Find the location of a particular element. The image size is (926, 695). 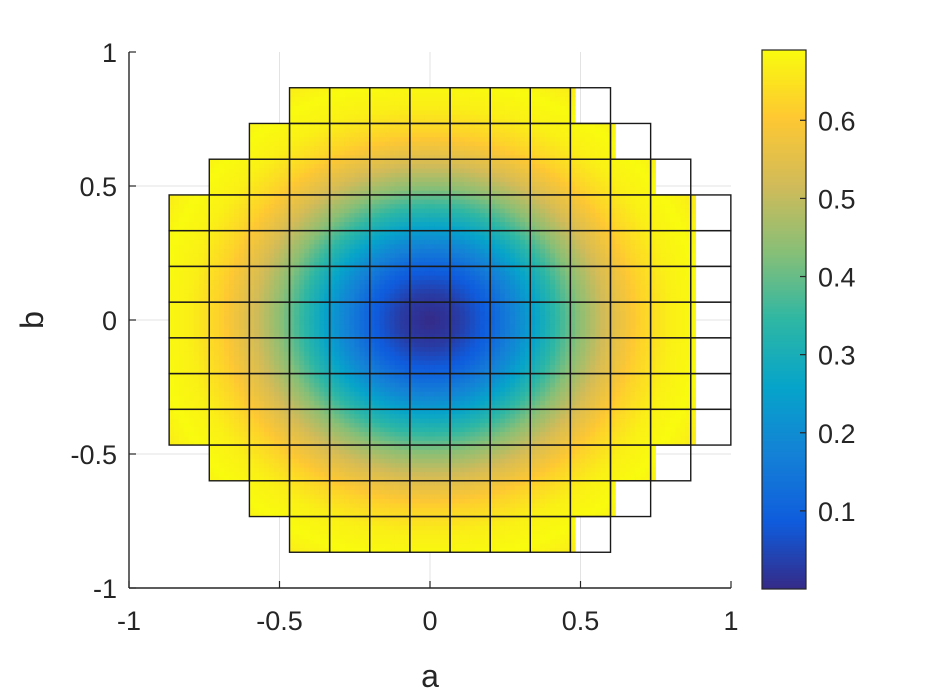

colorbar-frame is located at coordinates (784, 319).